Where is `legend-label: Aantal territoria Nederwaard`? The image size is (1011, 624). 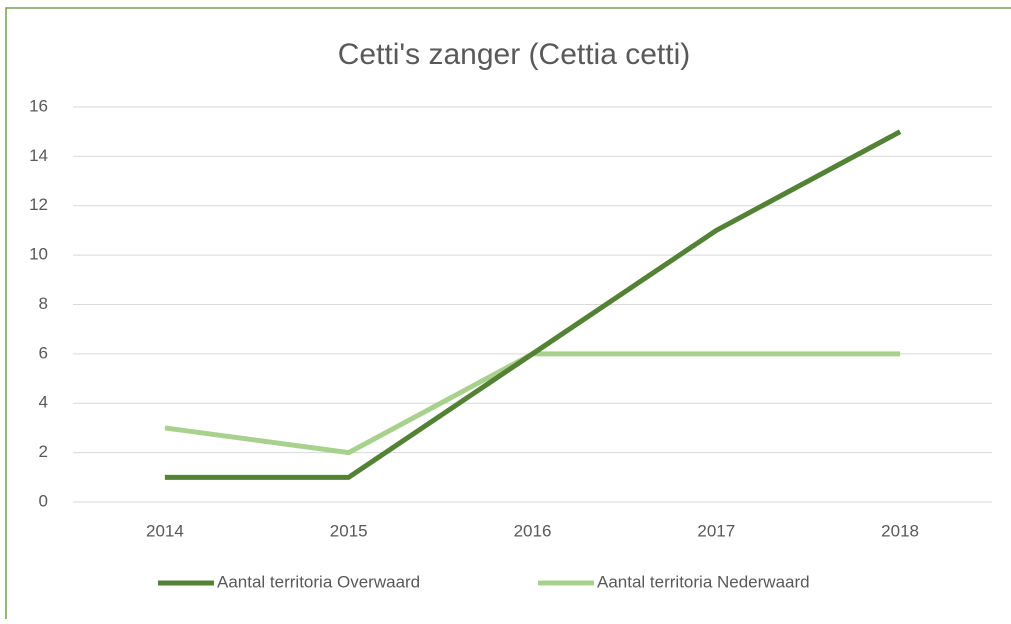 legend-label: Aantal territoria Nederwaard is located at coordinates (703, 581).